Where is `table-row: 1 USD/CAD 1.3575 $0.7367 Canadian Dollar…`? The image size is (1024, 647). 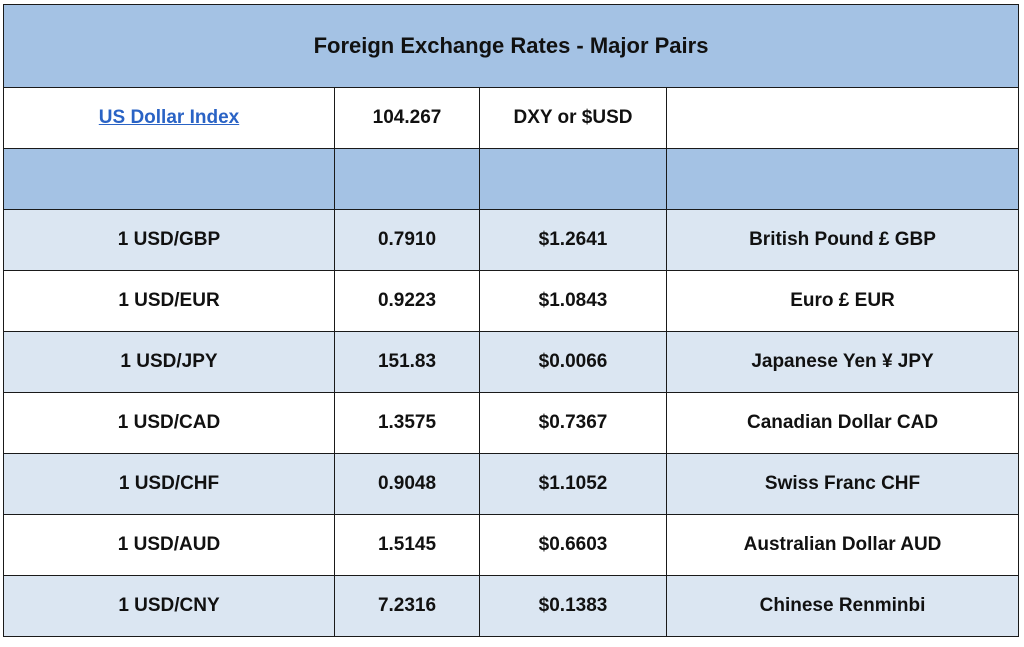
table-row: 1 USD/CAD 1.3575 $0.7367 Canadian Dollar… is located at coordinates (511, 423).